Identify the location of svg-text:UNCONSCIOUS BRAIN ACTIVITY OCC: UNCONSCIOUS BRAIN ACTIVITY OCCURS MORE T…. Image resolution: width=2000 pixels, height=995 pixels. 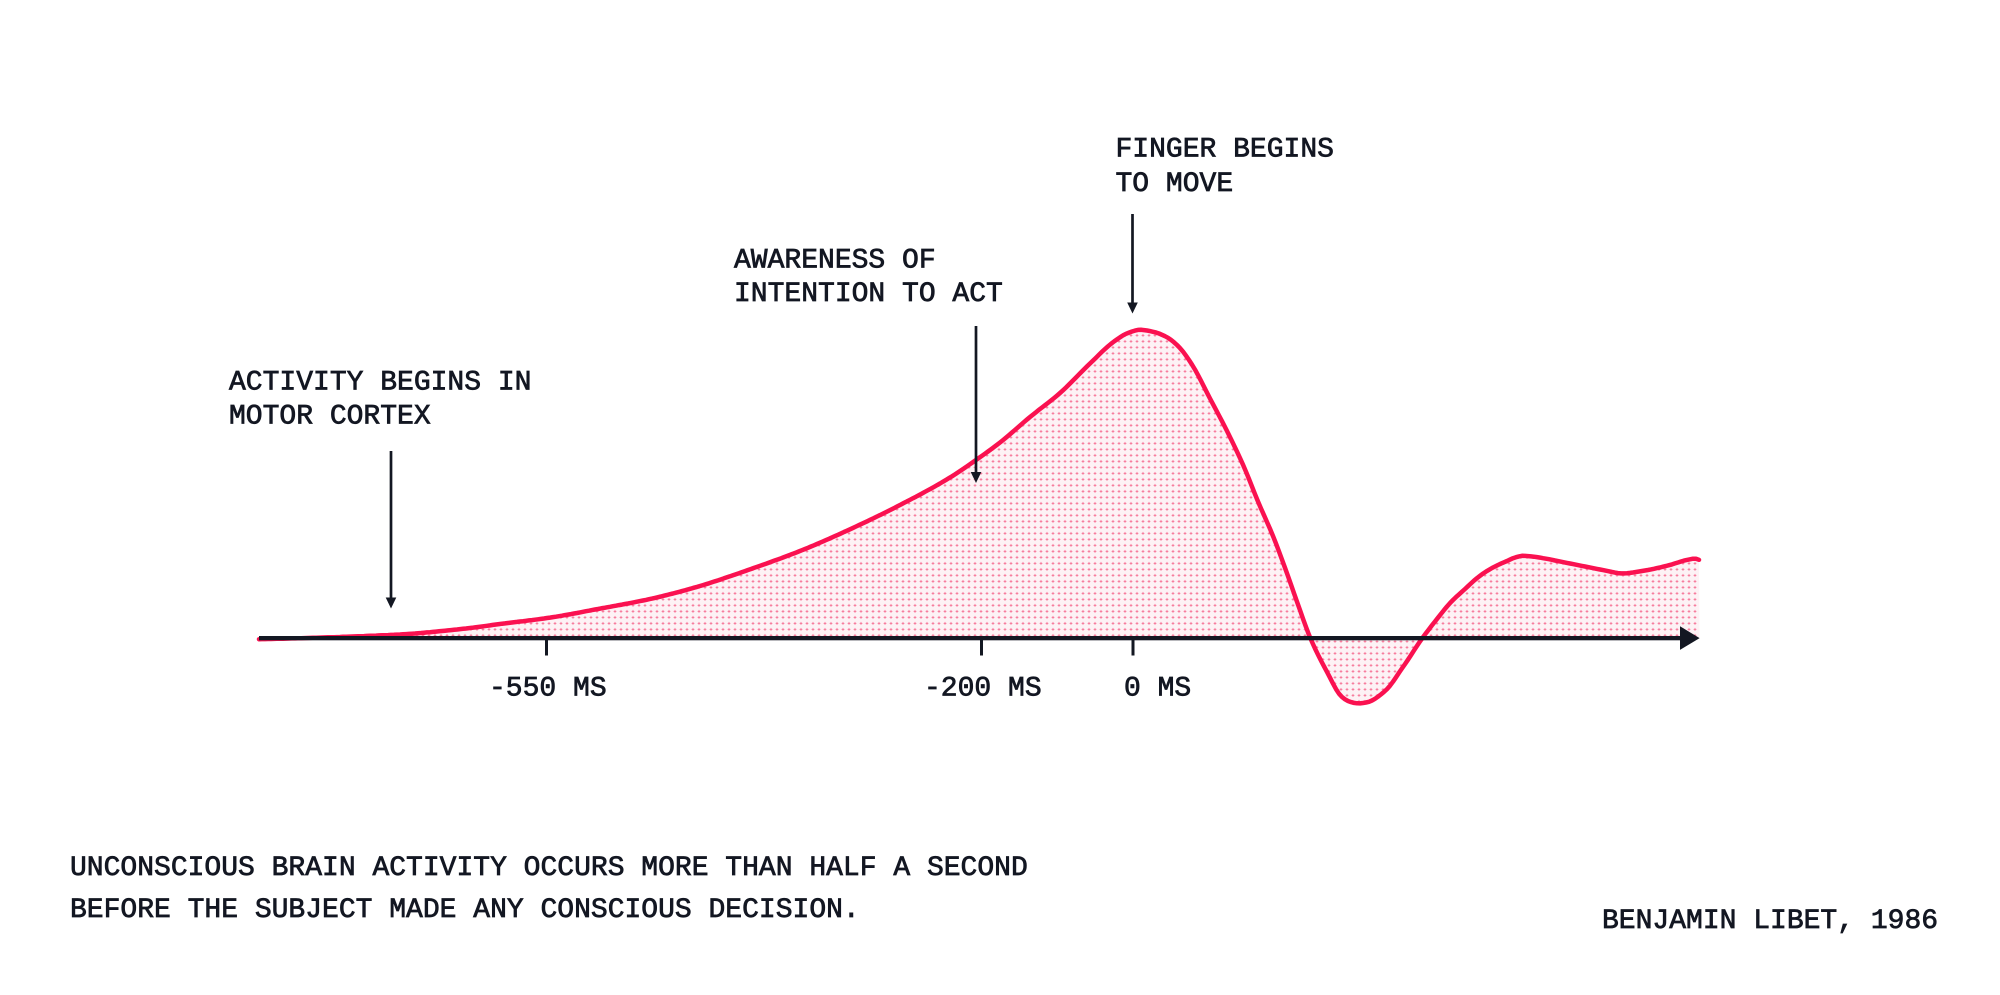
(549, 868).